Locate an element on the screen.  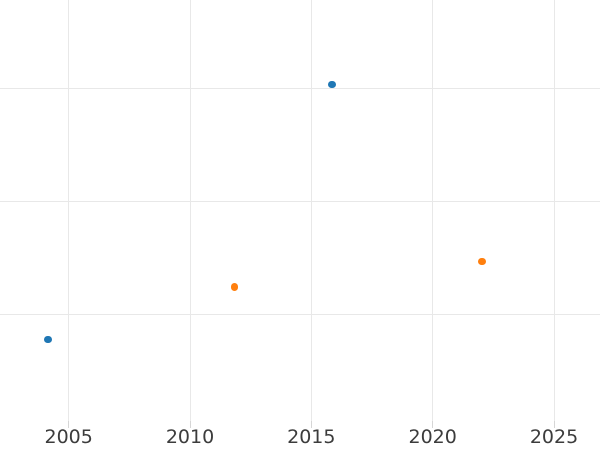
x-gridline-2010 is located at coordinates (190, 210).